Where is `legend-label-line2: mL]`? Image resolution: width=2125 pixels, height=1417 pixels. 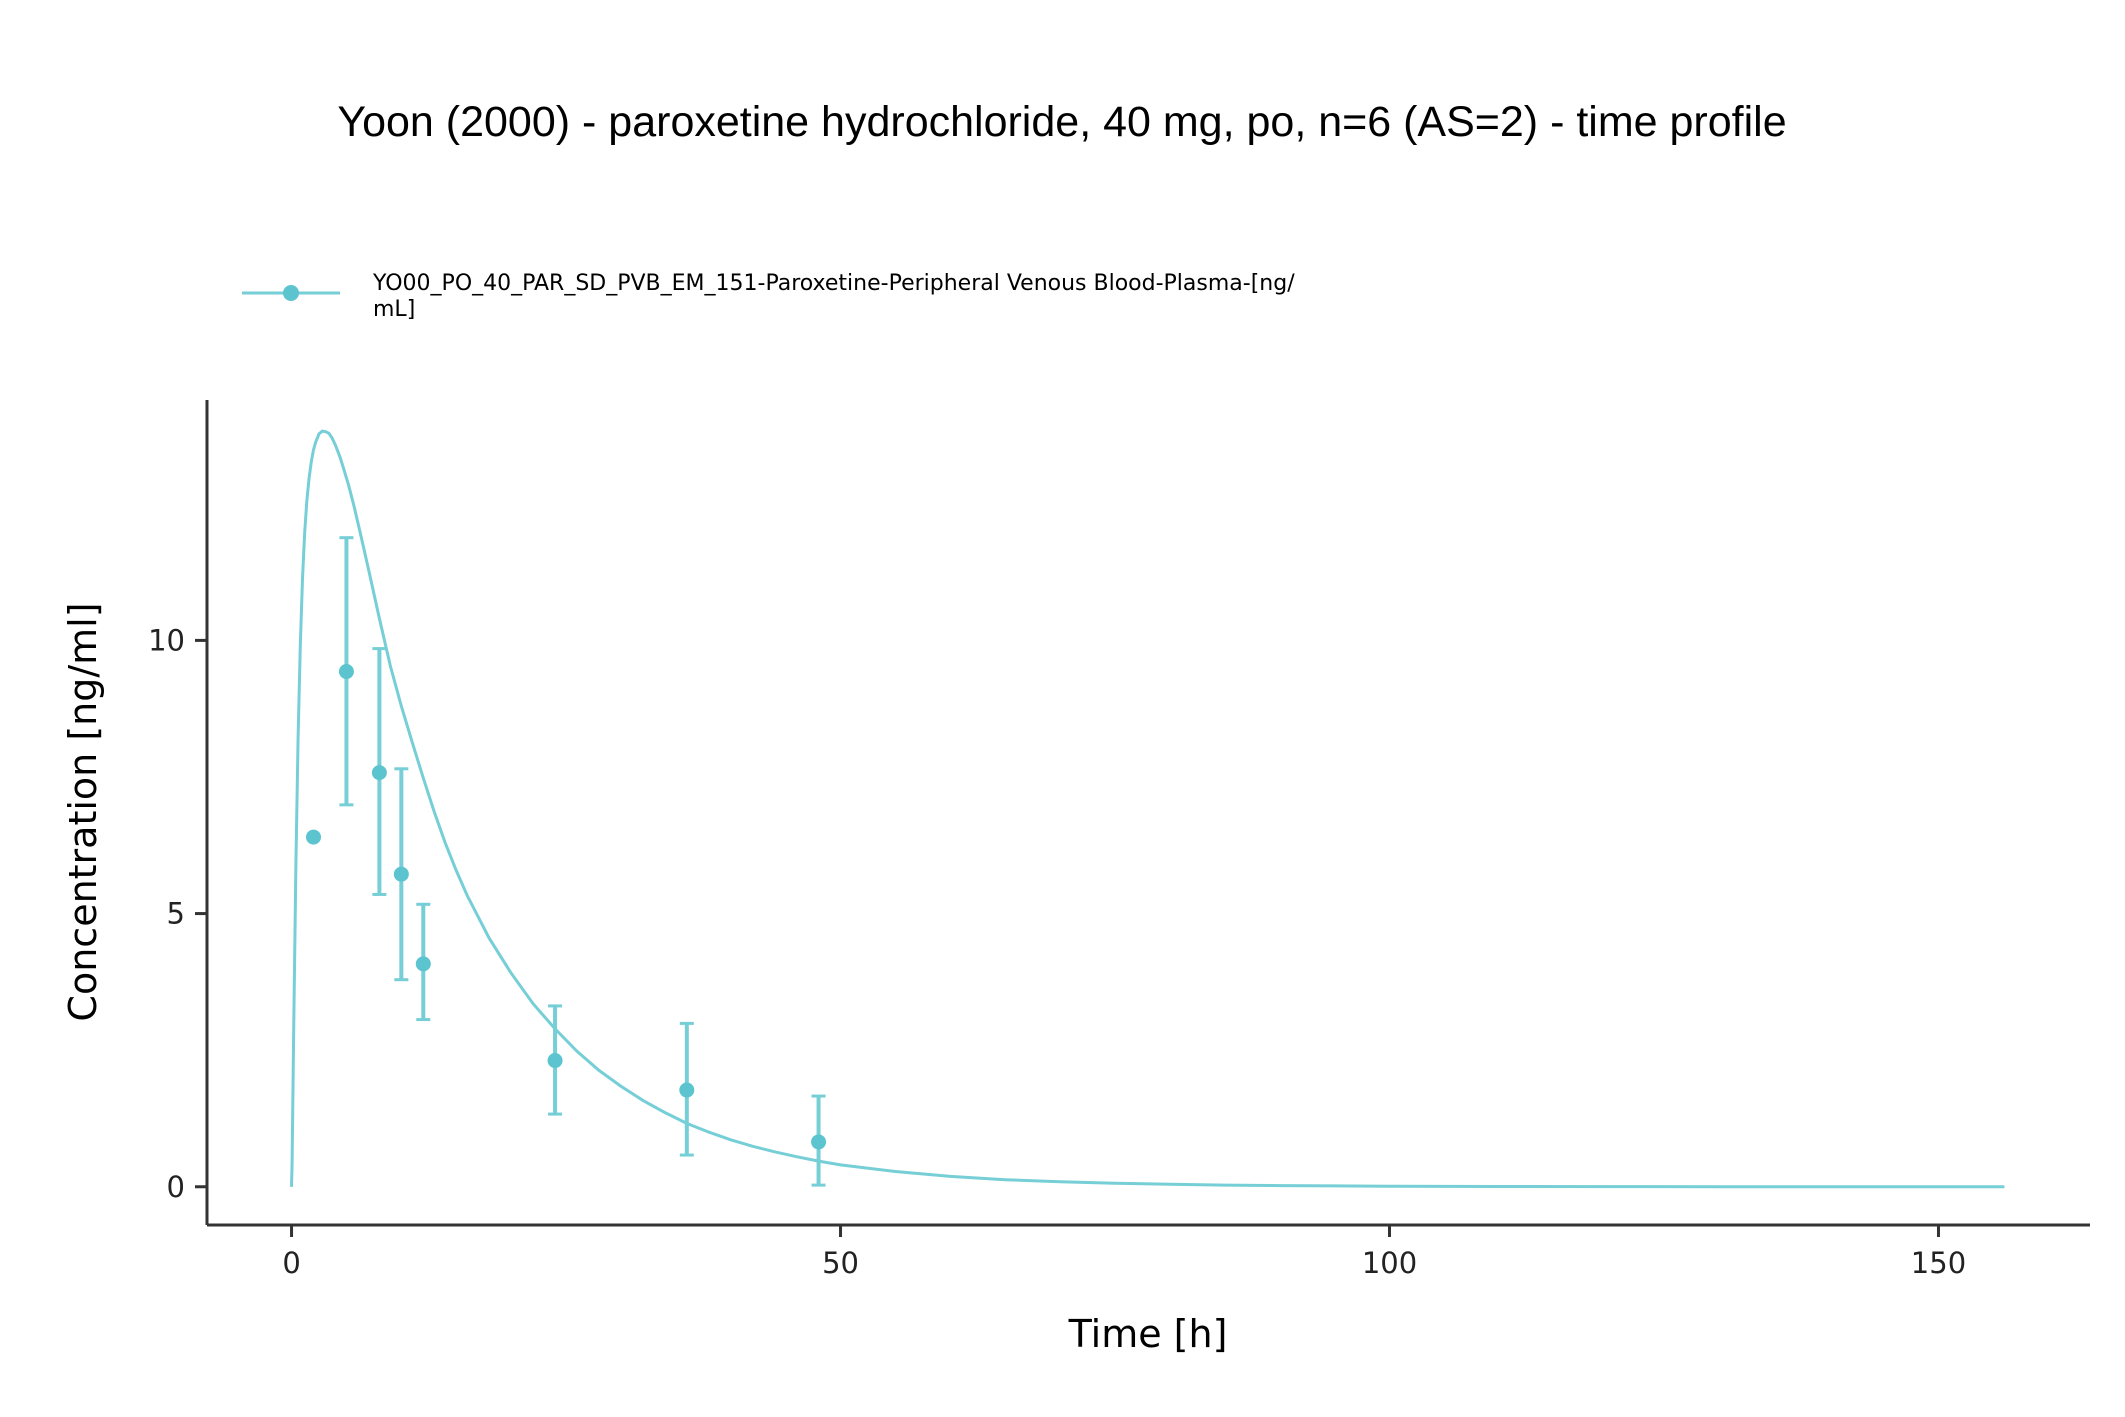 legend-label-line2: mL] is located at coordinates (394, 309).